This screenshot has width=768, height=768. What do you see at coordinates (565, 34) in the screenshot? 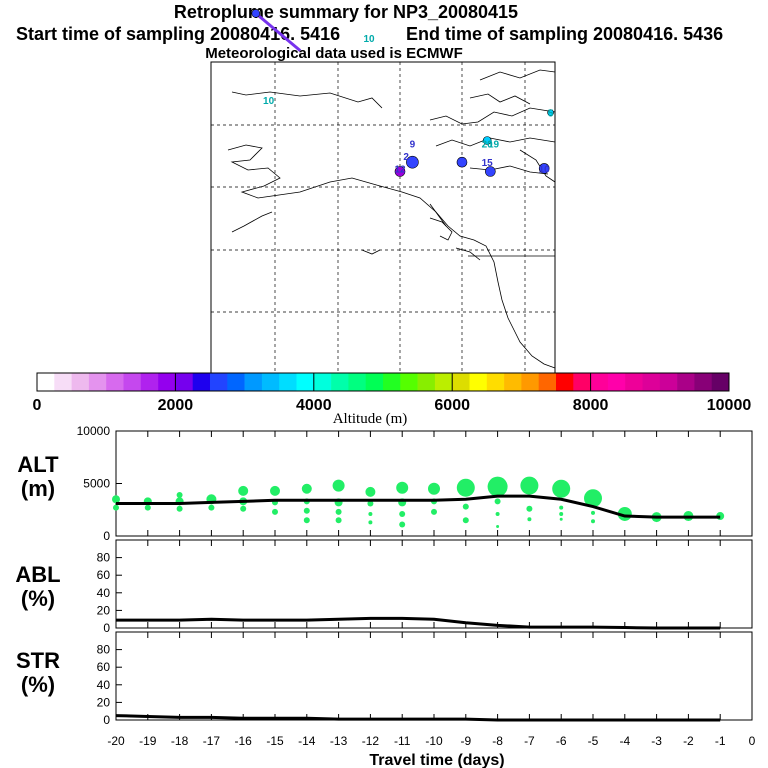
I see `sampling-end-time: End time of sampling 20080416. 5436` at bounding box center [565, 34].